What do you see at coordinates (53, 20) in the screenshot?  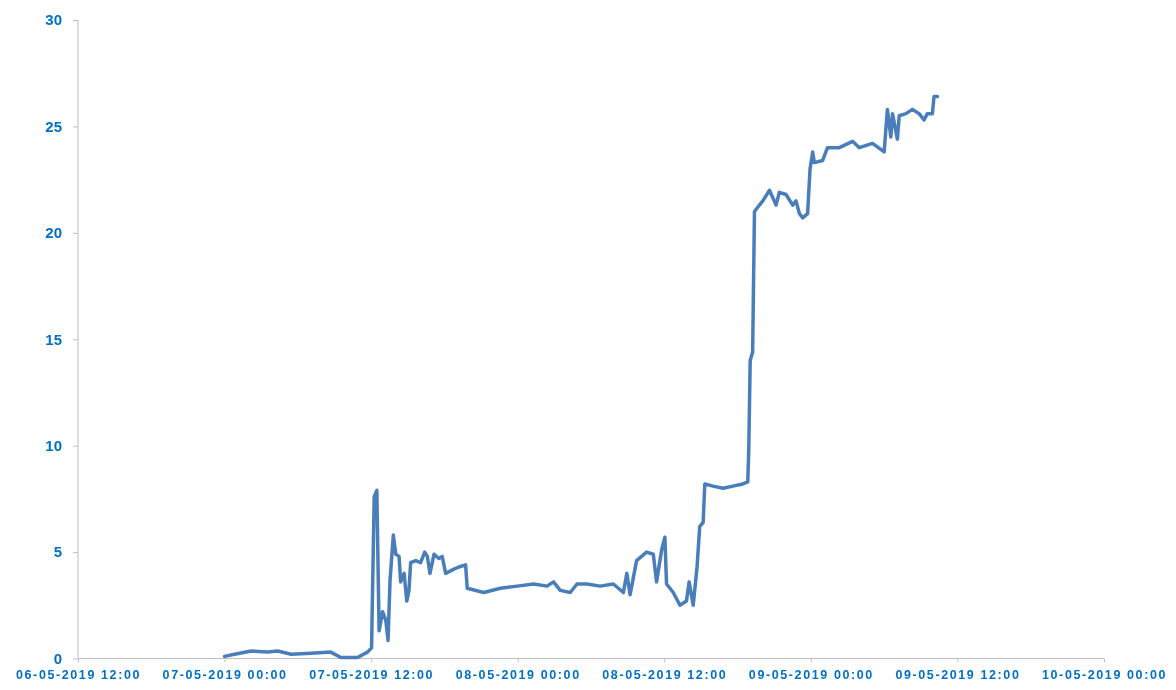 I see `y-tick-label: 30` at bounding box center [53, 20].